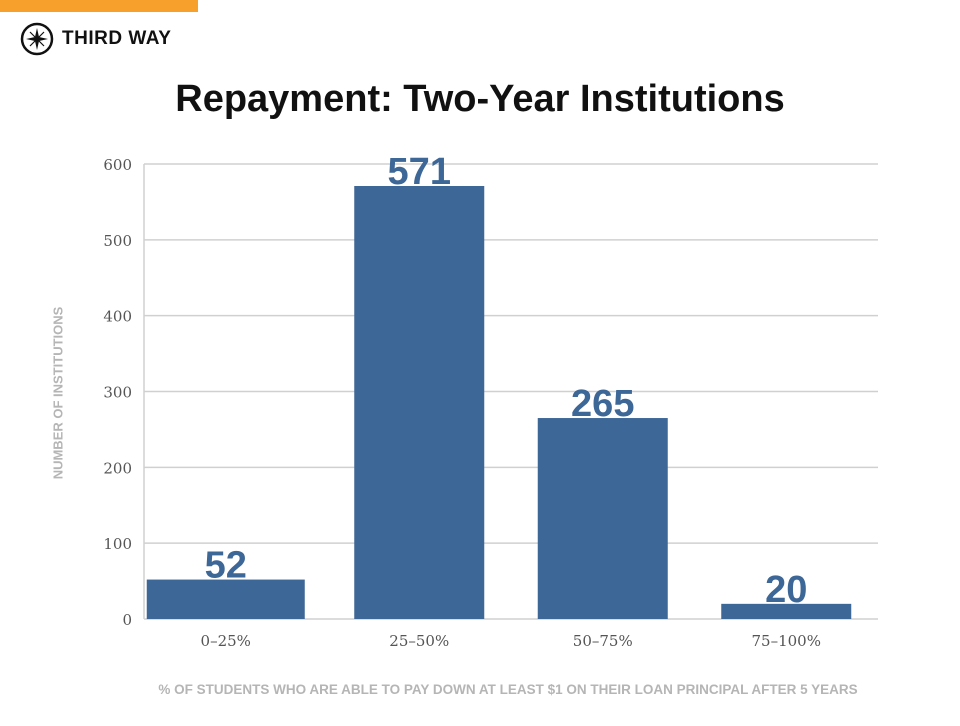 The width and height of the screenshot is (960, 726). What do you see at coordinates (786, 590) in the screenshot?
I see `data-label: 20` at bounding box center [786, 590].